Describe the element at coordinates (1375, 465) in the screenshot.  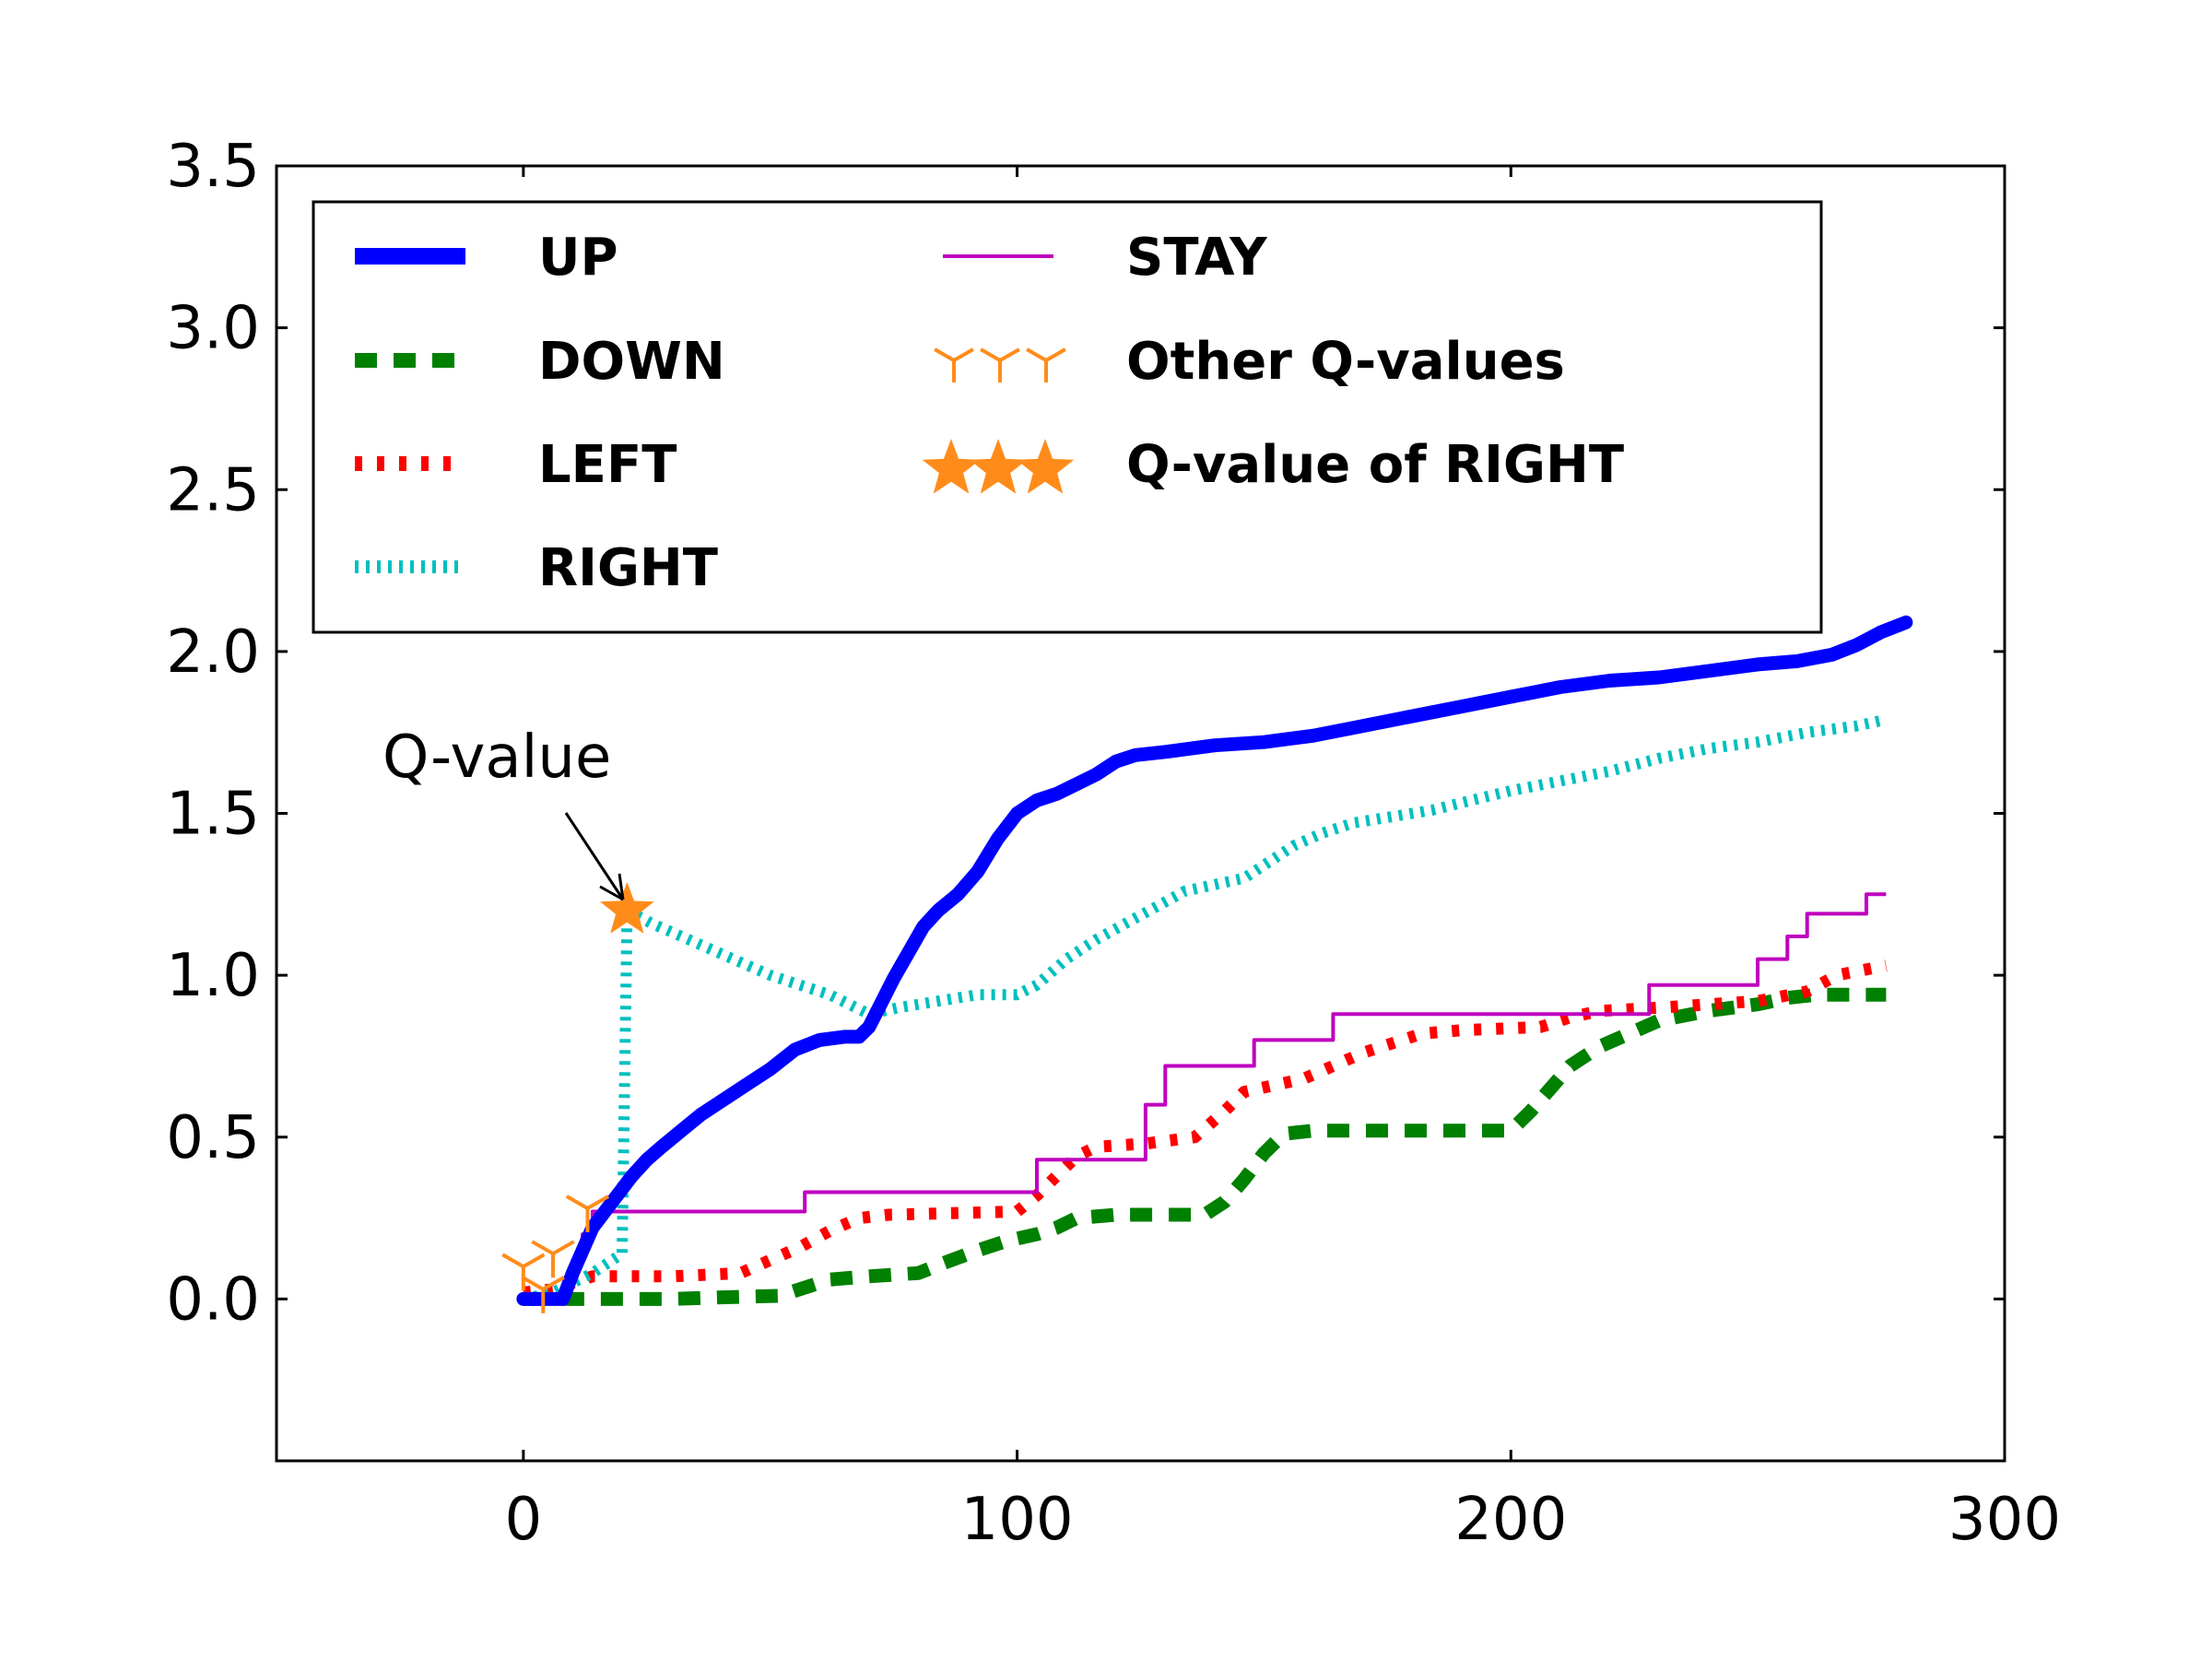
I see `legend-label-q-value-of-right: Q-value of RIGHT` at that location.